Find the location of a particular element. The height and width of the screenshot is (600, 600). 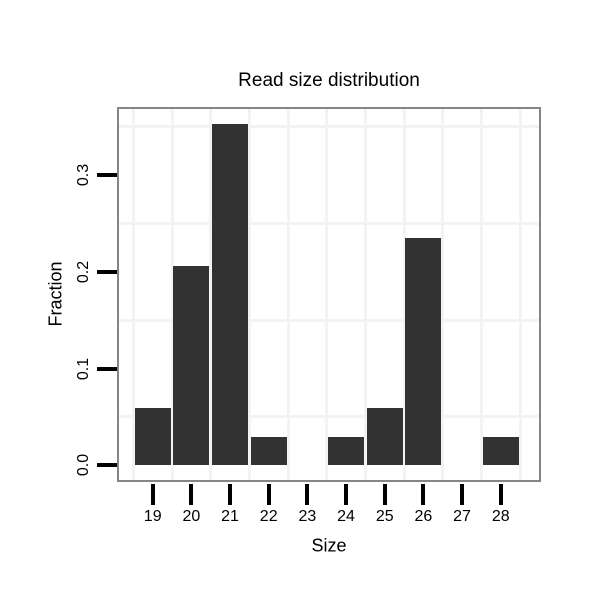

x-tick-label: 24 is located at coordinates (346, 516).